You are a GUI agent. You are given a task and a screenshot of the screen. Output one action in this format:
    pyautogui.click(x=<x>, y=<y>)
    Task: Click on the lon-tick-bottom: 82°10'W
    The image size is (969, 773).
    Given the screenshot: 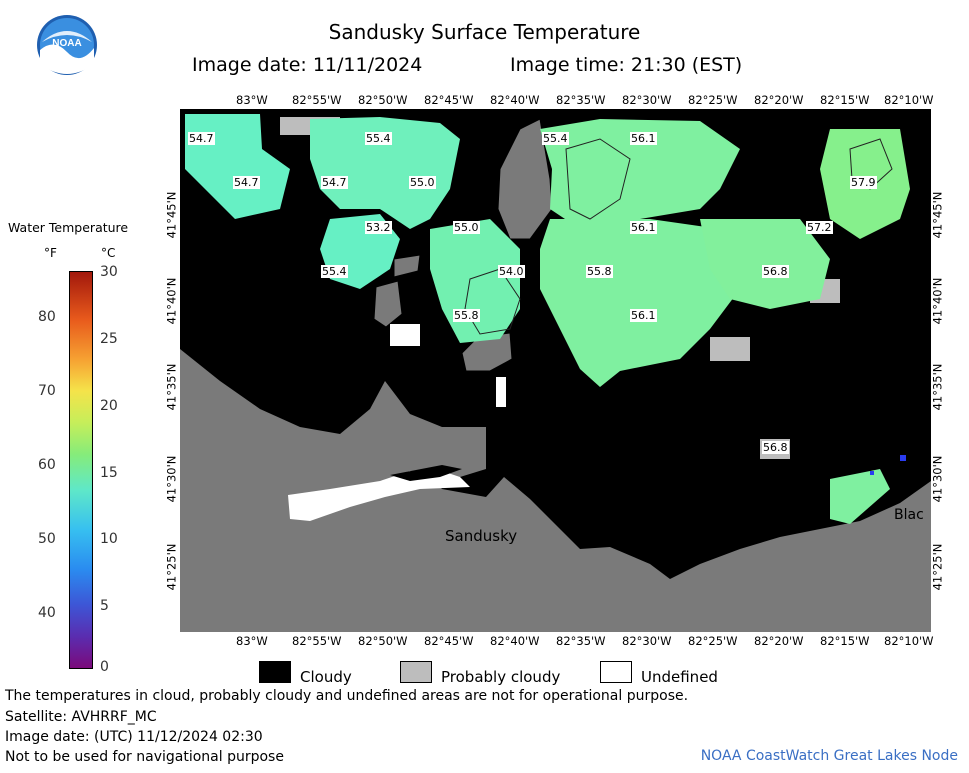 What is the action you would take?
    pyautogui.click(x=909, y=641)
    